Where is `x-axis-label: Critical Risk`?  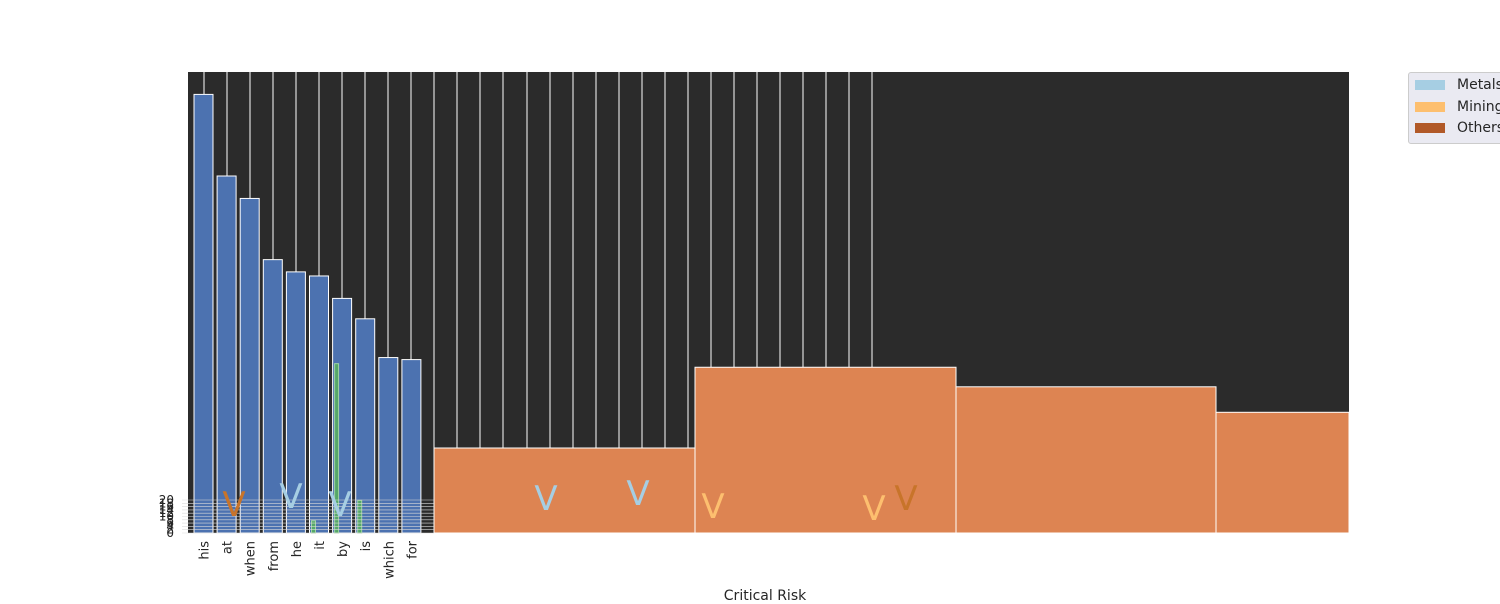 x-axis-label: Critical Risk is located at coordinates (765, 596).